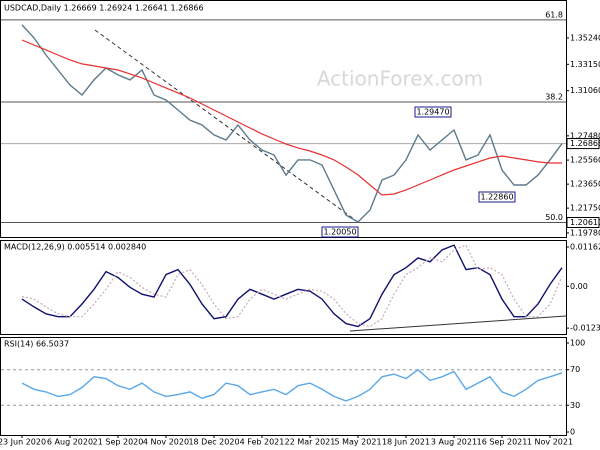 This screenshot has height=450, width=600. Describe the element at coordinates (585, 90) in the screenshot. I see `y-tick-label: 1.31060` at that location.